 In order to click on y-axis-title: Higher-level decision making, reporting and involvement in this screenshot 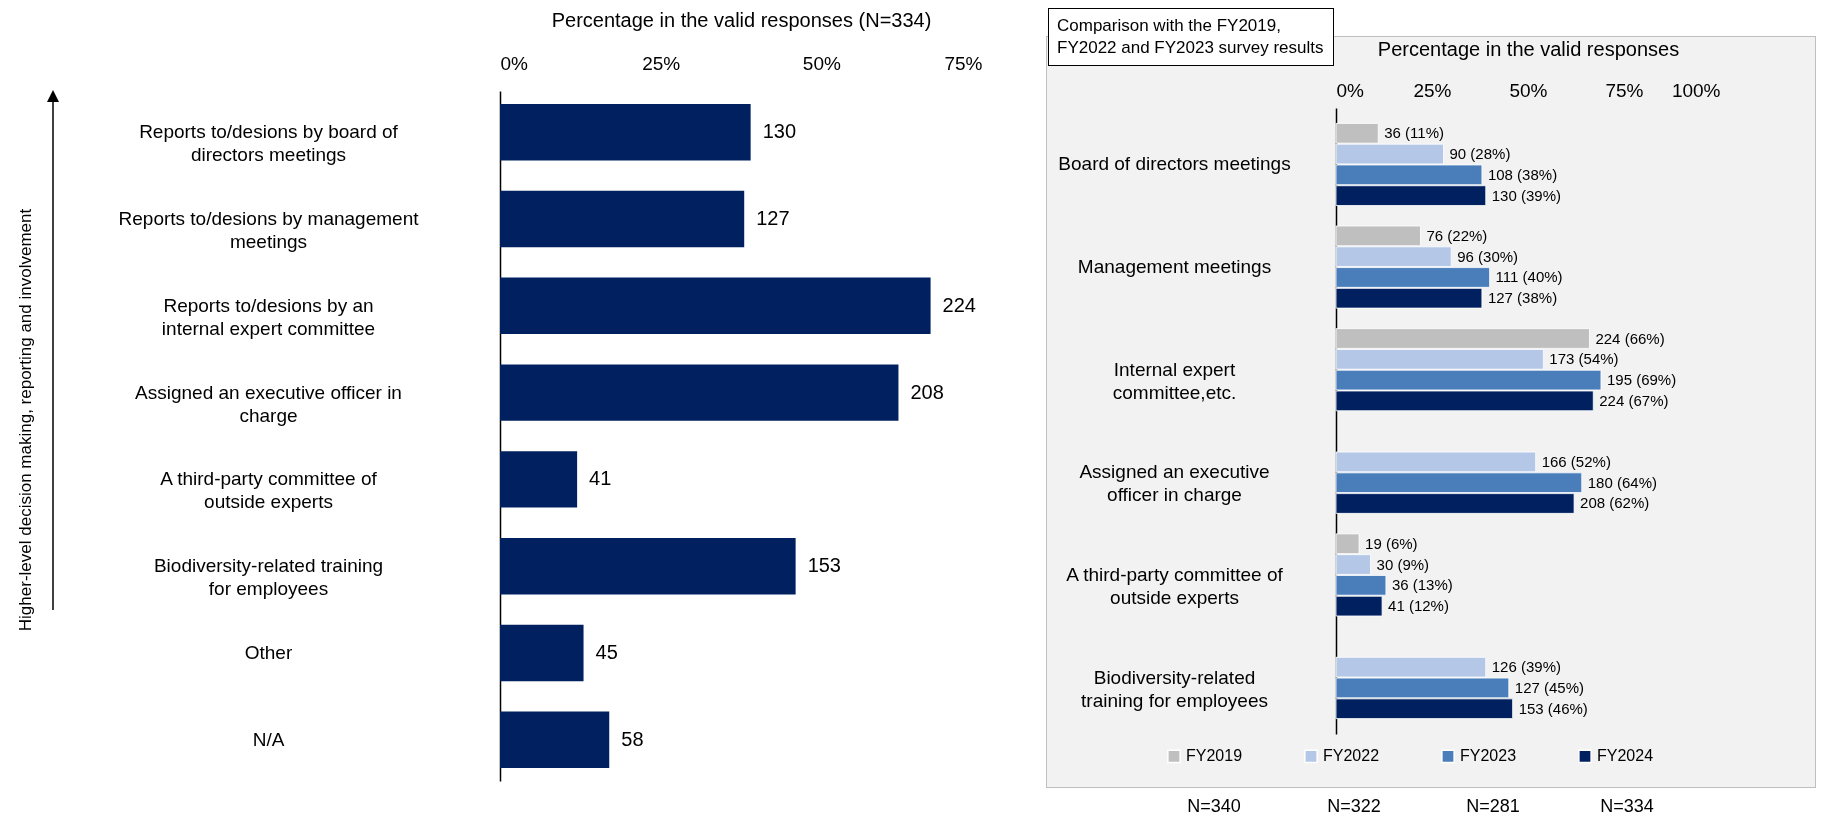, I will do `click(26, 420)`.